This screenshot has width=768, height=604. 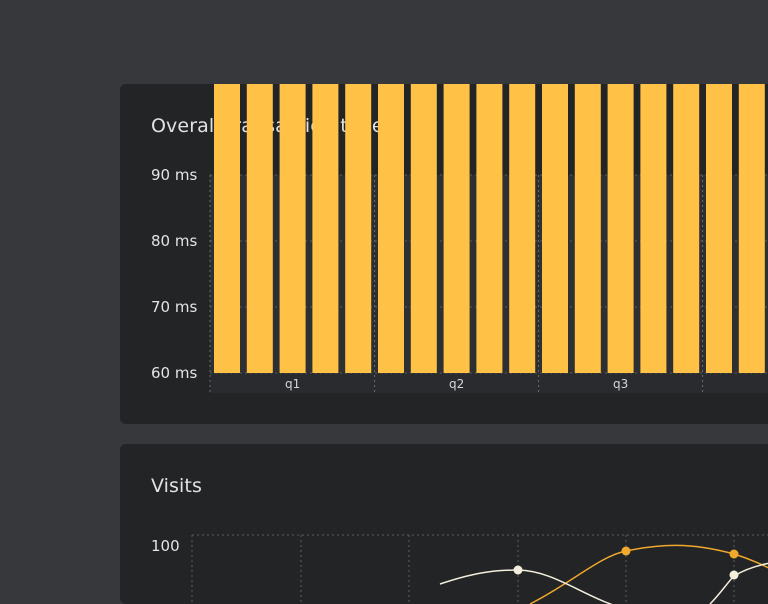 I want to click on y-tick-label: 60 ms, so click(x=174, y=373).